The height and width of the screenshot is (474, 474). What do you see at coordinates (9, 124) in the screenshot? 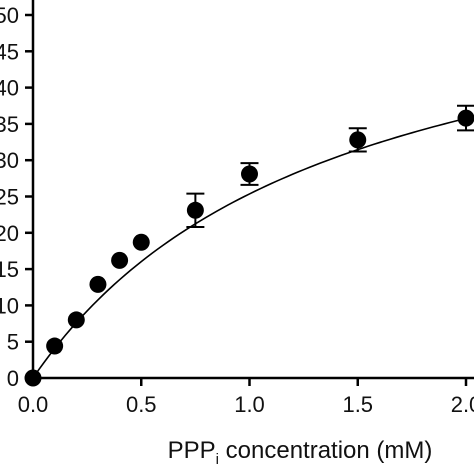
I see `y-tick-label: 35` at bounding box center [9, 124].